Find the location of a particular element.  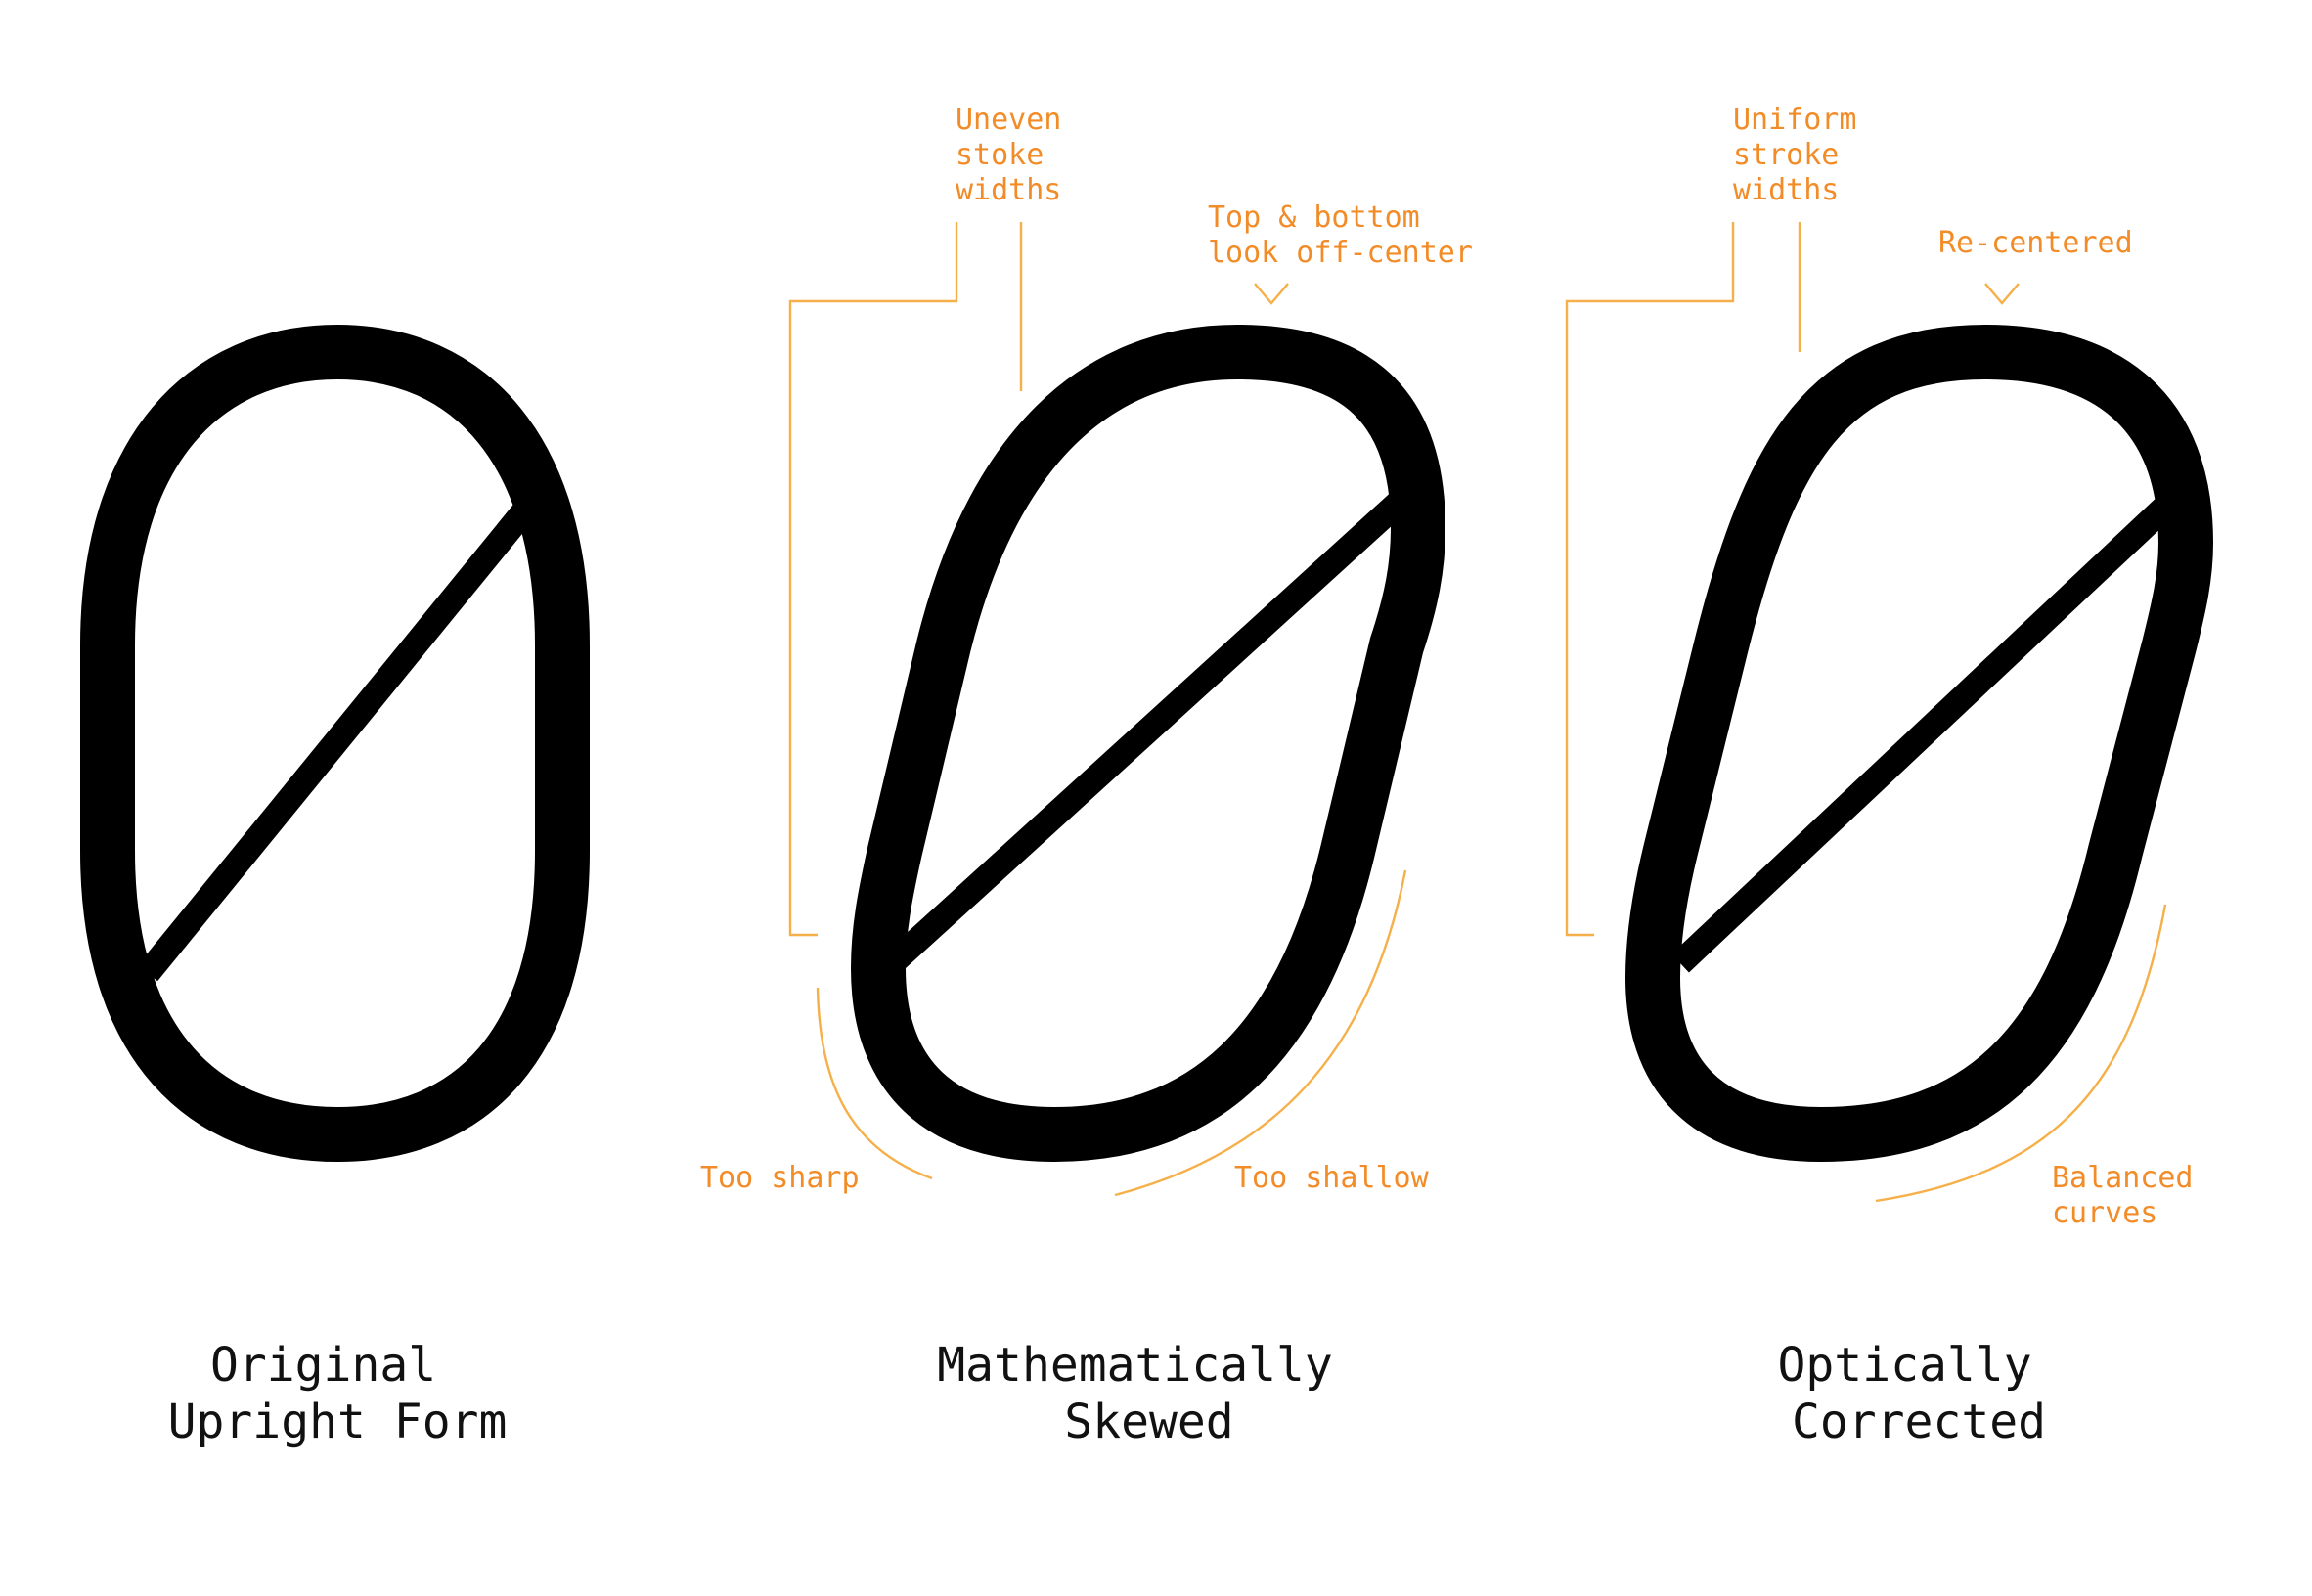

leader-too-shallow-arc is located at coordinates (1260, 1033).